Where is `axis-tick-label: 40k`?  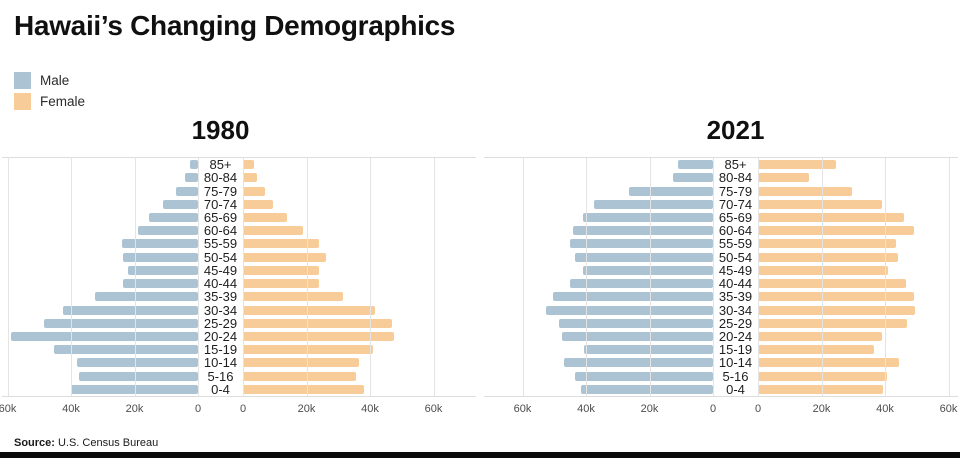
axis-tick-label: 40k is located at coordinates (586, 409).